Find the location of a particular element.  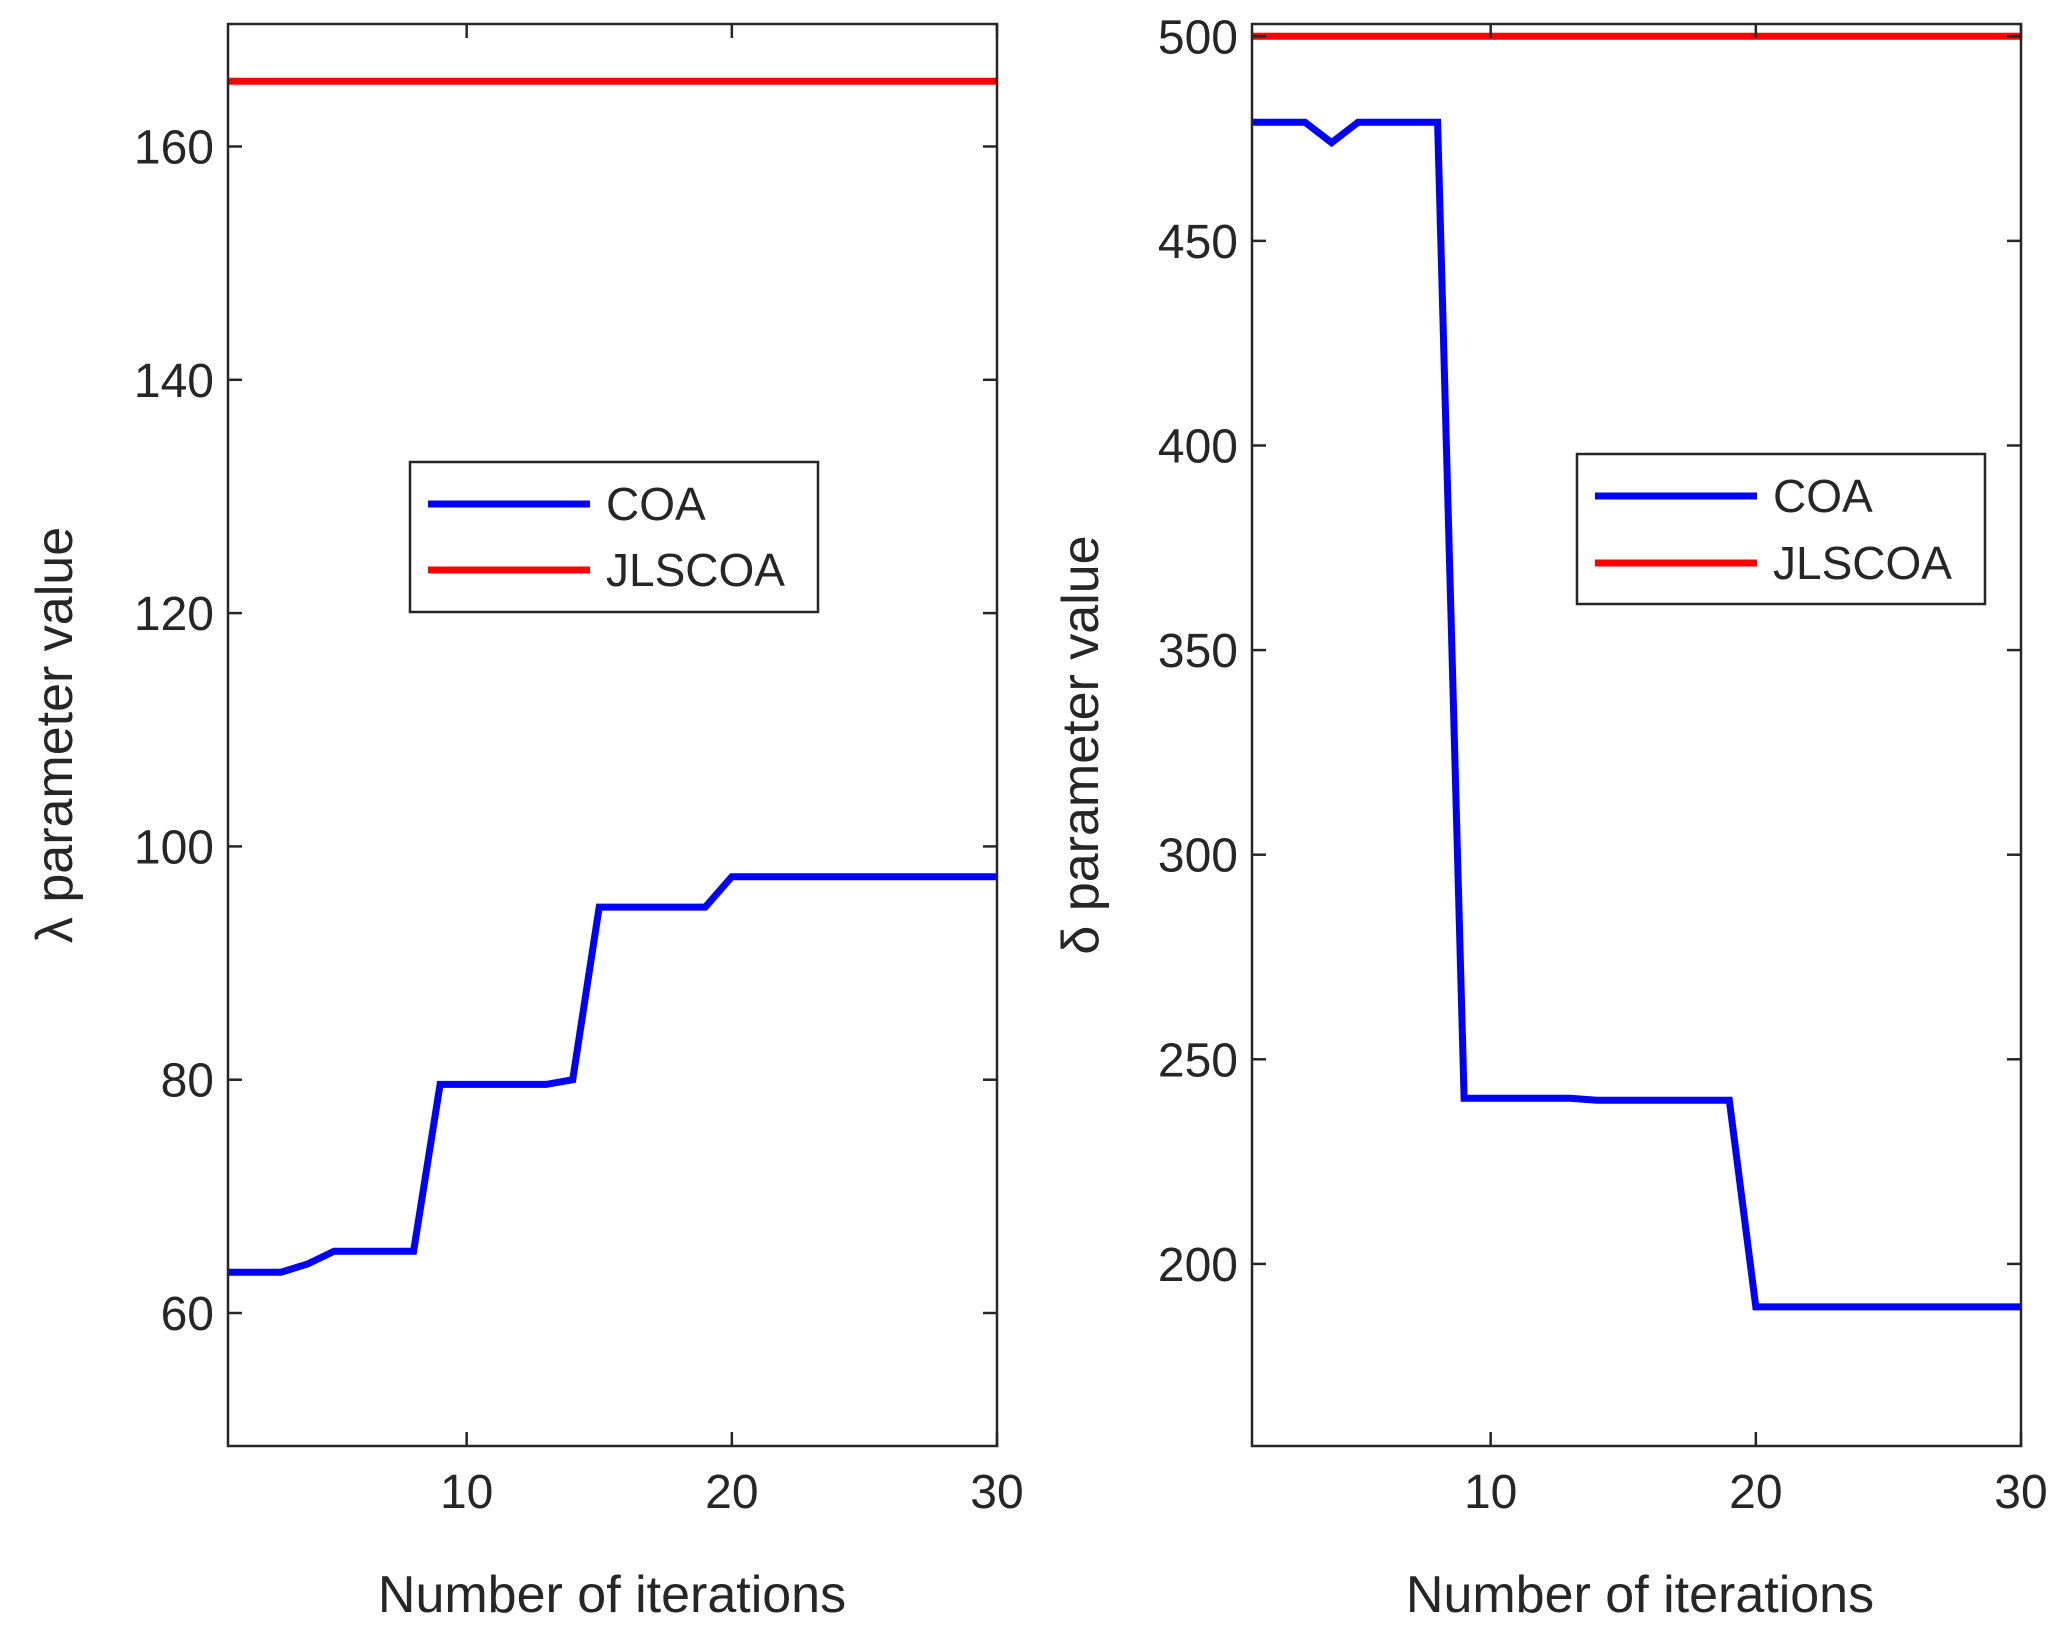

right-legend-jlscoa-label: JLSCOA is located at coordinates (1862, 563).